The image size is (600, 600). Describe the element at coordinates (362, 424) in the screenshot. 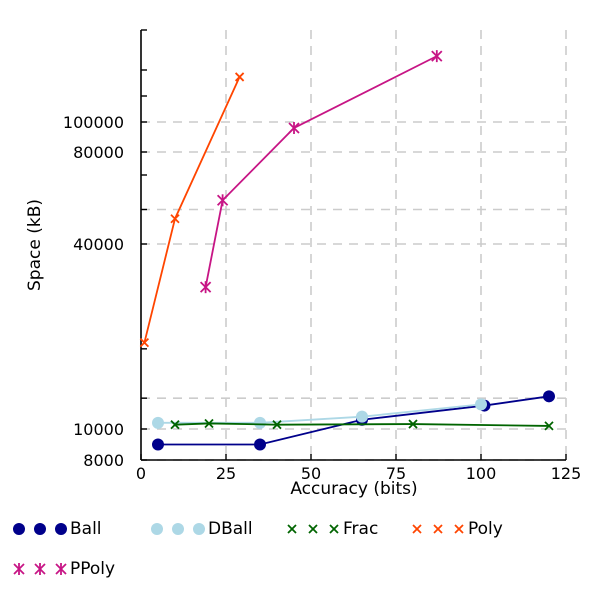

I see `series-frac` at that location.